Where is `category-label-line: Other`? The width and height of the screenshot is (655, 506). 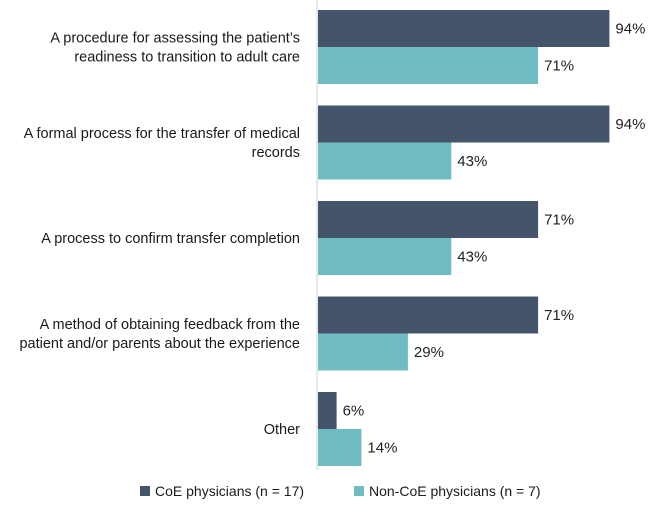
category-label-line: Other is located at coordinates (282, 430).